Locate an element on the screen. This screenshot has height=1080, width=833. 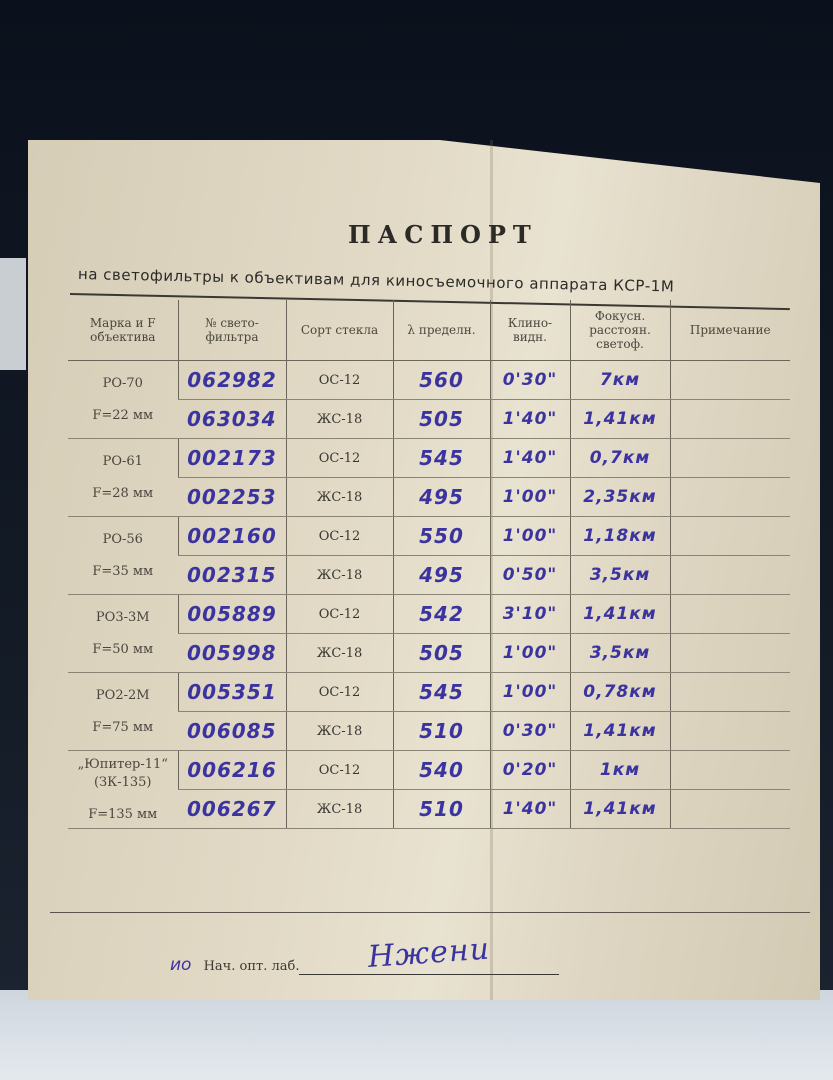
filter-number: 002160 is located at coordinates (231, 536).